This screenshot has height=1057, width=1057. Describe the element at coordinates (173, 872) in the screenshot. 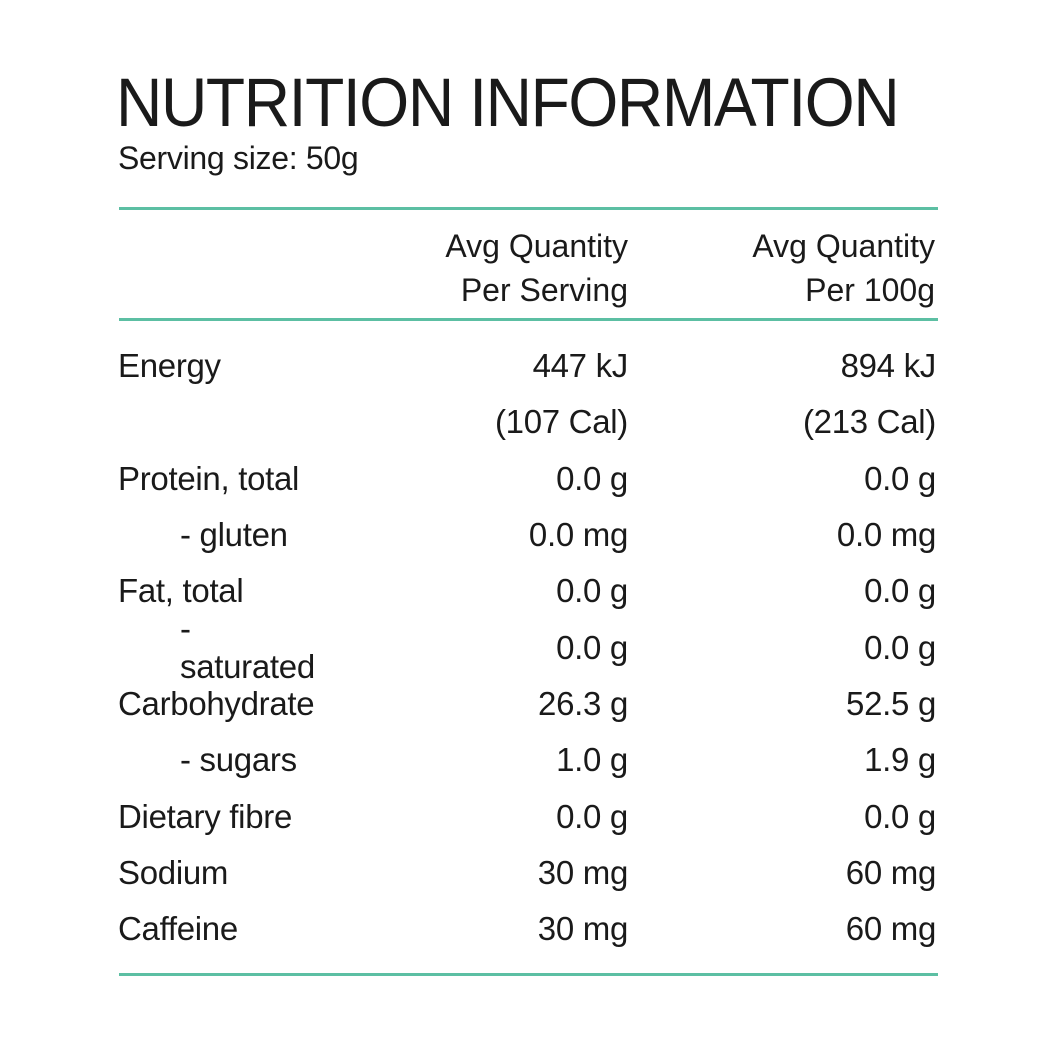

I see `nutrient-label: Sodium` at that location.